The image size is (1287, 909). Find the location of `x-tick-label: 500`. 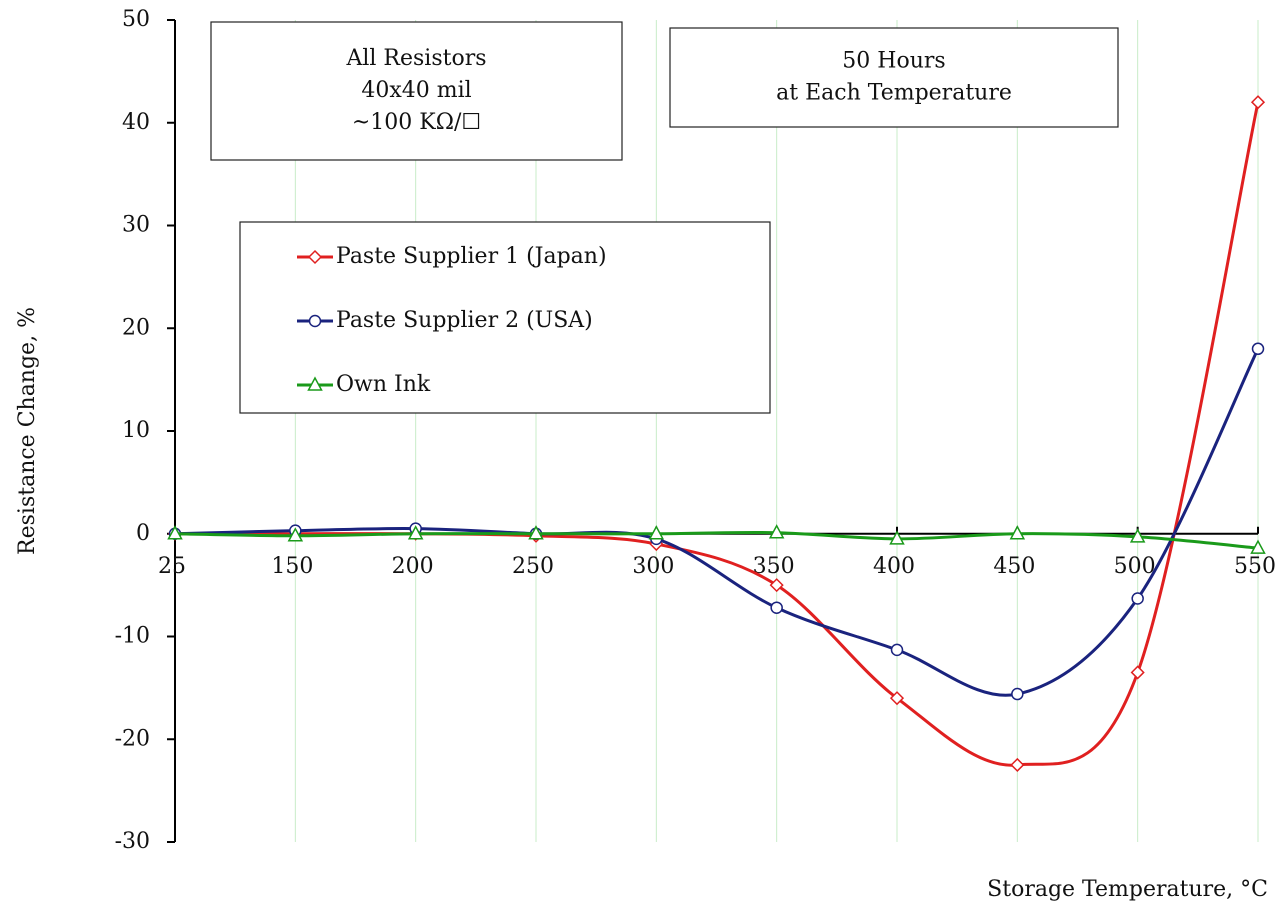

x-tick-label: 500 is located at coordinates (1135, 566).